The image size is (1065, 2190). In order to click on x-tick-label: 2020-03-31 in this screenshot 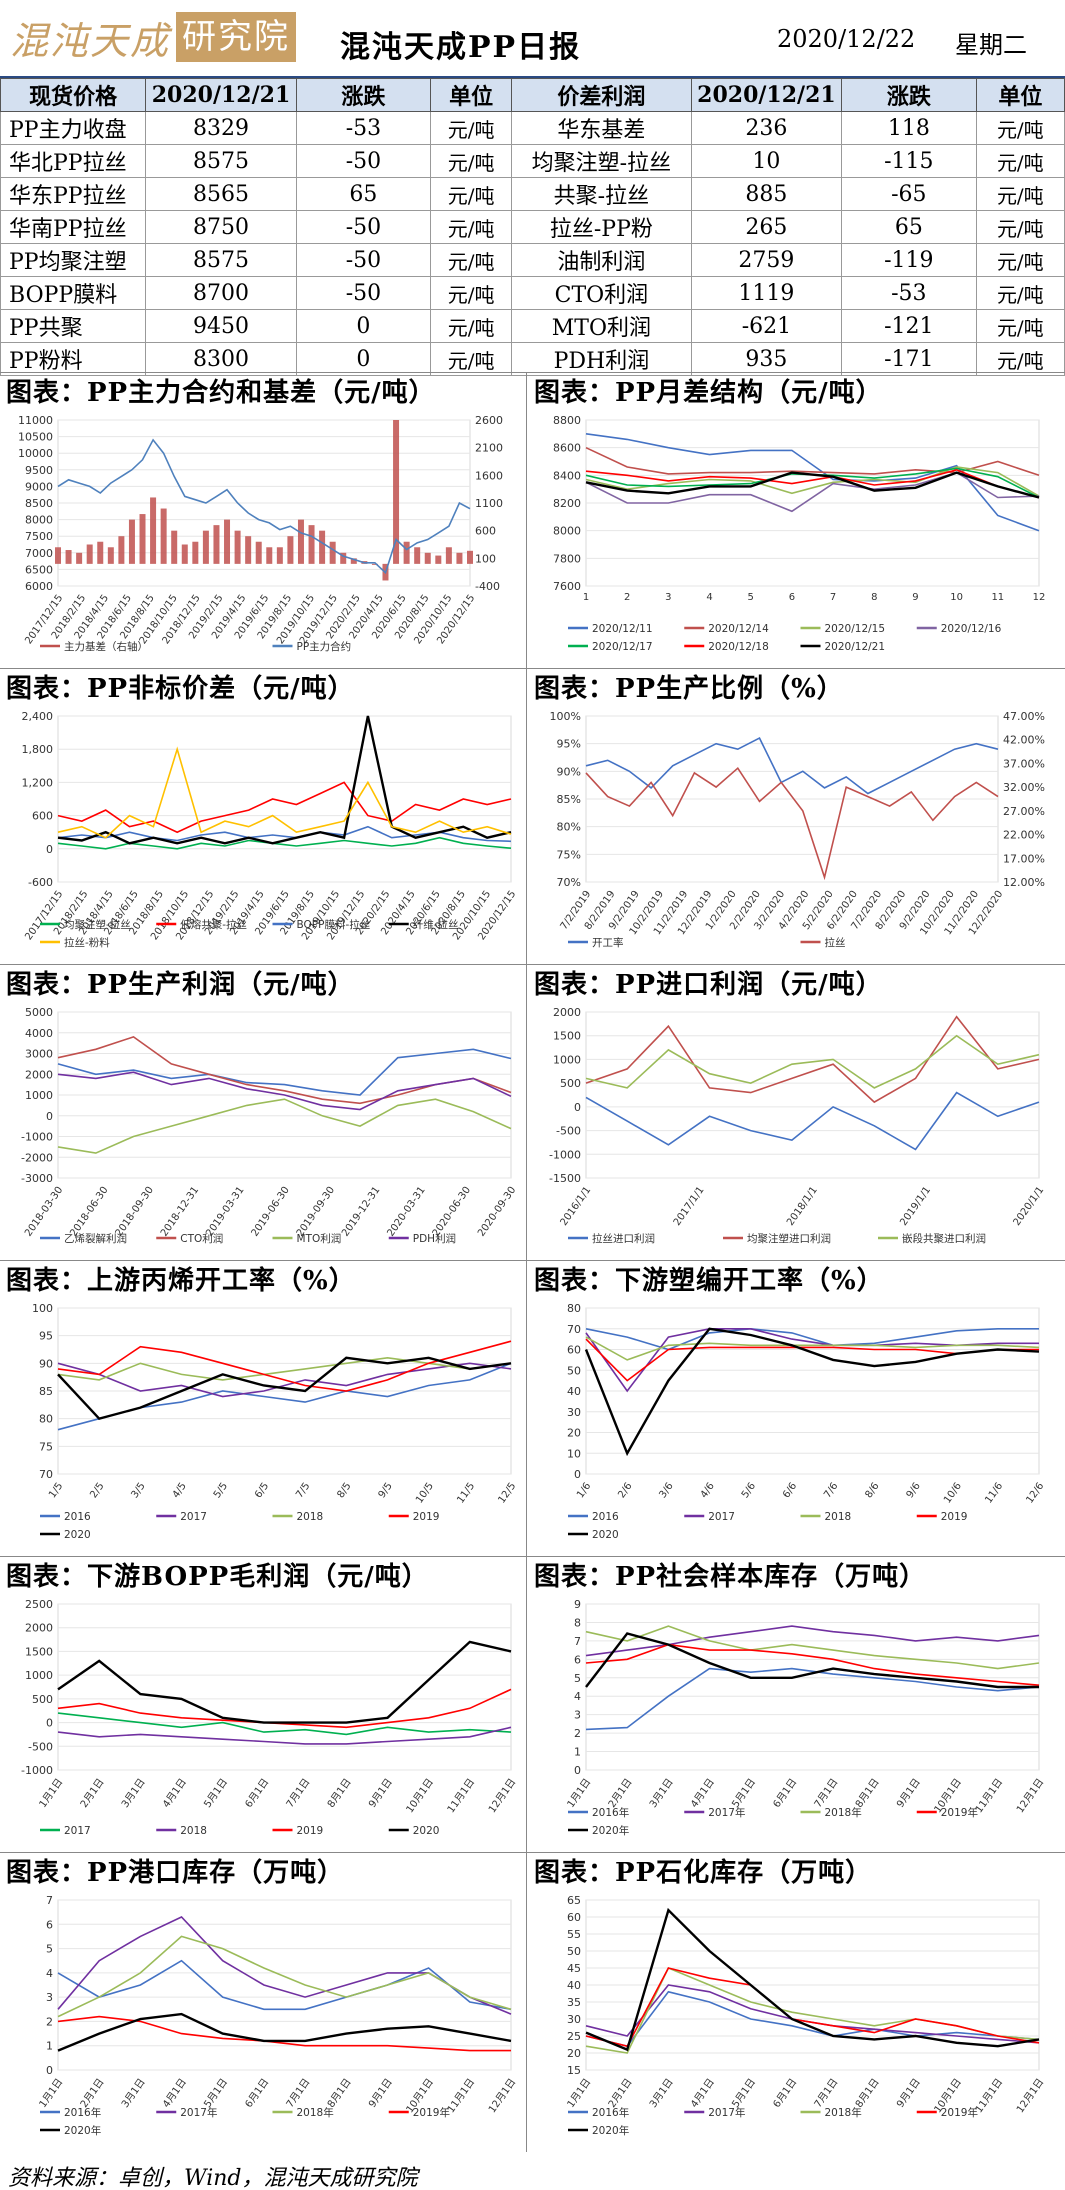, I will do `click(406, 1212)`.